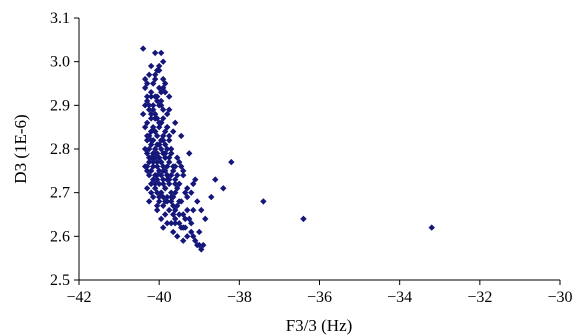 The height and width of the screenshot is (336, 579). I want to click on y-axis-title: D3 (1E-6), so click(20, 148).